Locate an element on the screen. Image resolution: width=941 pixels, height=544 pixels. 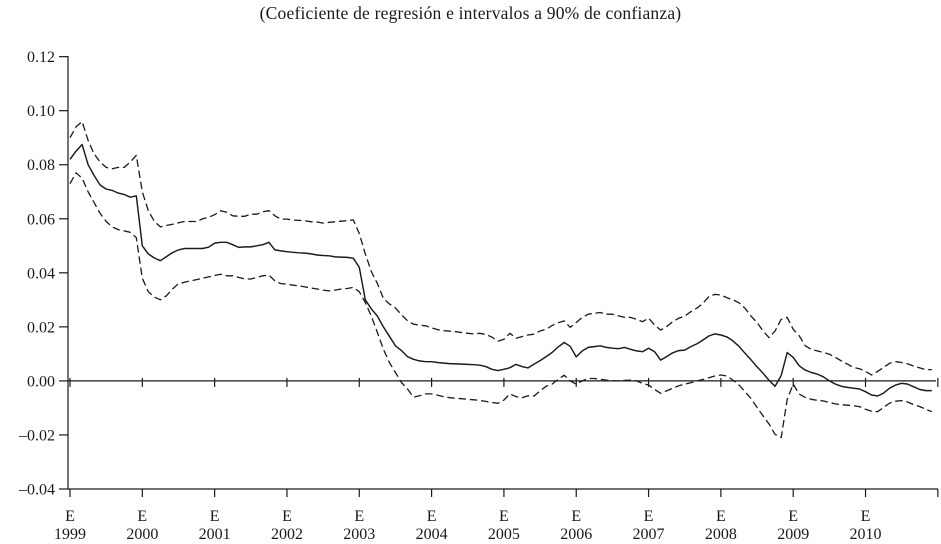
x-axis-year-label: 2010 is located at coordinates (866, 534).